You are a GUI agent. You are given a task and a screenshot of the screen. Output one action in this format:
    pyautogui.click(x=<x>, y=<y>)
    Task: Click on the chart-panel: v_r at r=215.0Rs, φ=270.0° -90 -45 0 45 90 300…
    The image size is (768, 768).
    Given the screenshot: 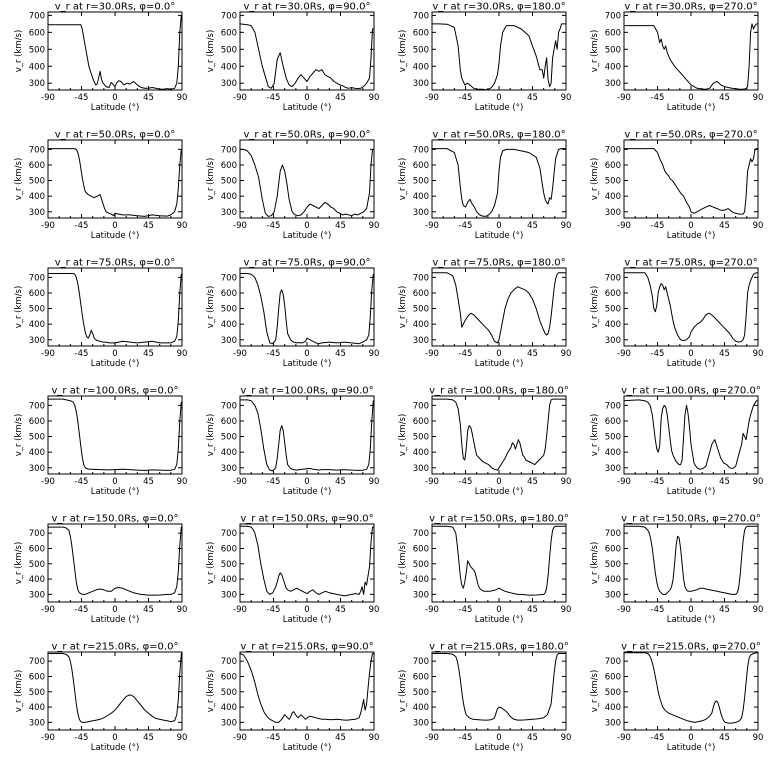 What is the action you would take?
    pyautogui.click(x=676, y=698)
    